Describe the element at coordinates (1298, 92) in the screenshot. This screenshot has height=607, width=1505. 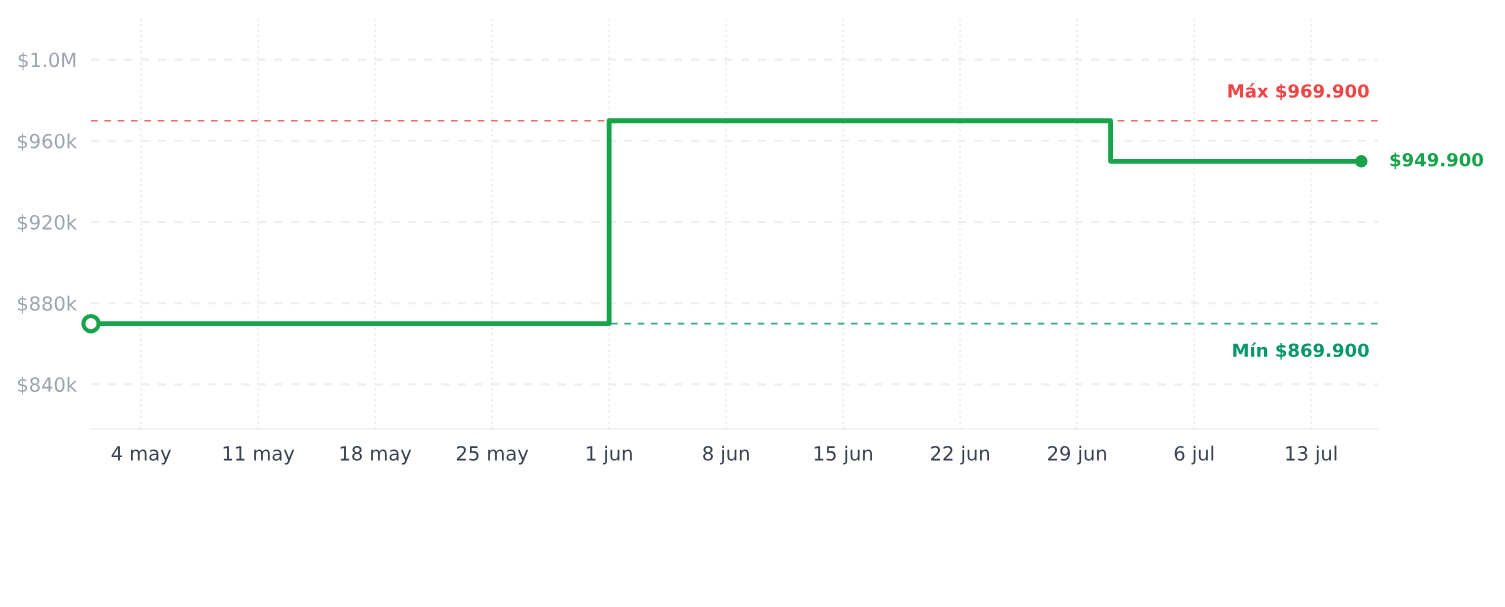
I see `ref-line-label: Máx $969.900` at that location.